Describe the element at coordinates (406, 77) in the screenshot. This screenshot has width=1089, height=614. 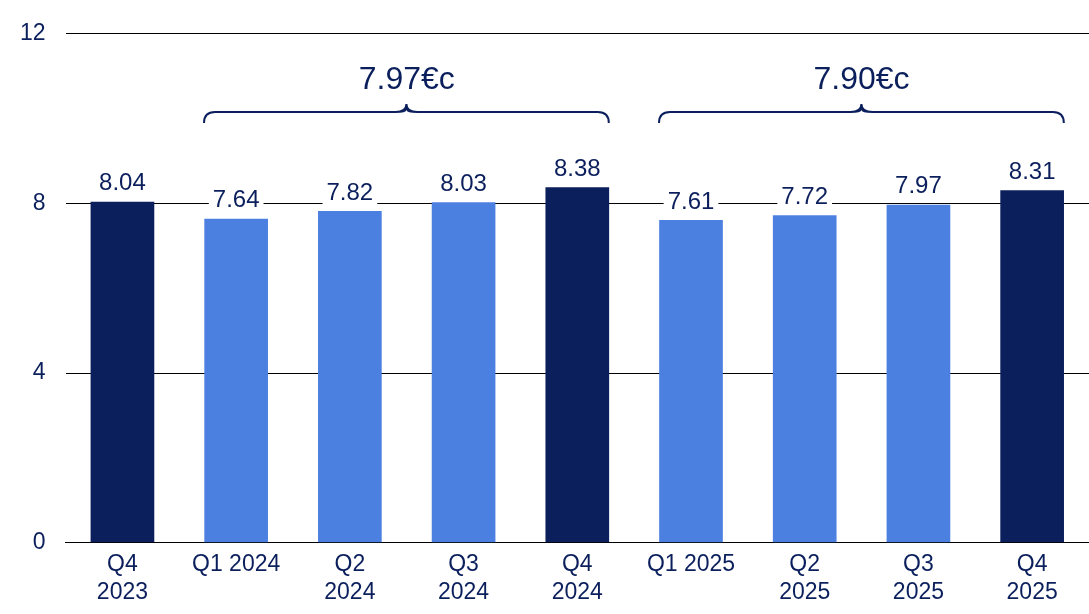
I see `annotation: 7.97€c` at that location.